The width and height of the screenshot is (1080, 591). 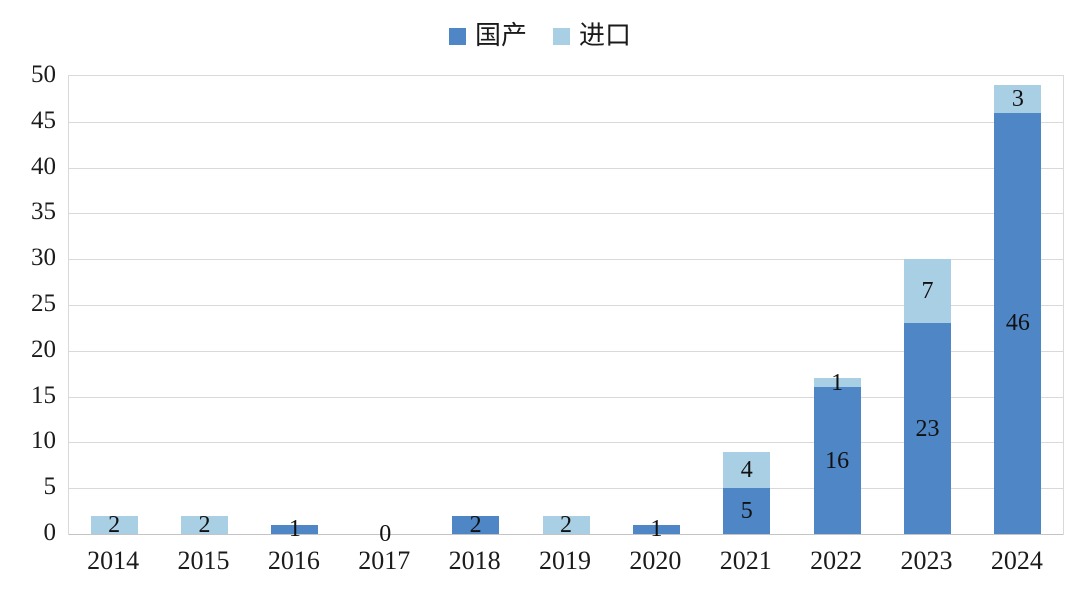 I want to click on bar-value-label: 23, so click(x=927, y=428).